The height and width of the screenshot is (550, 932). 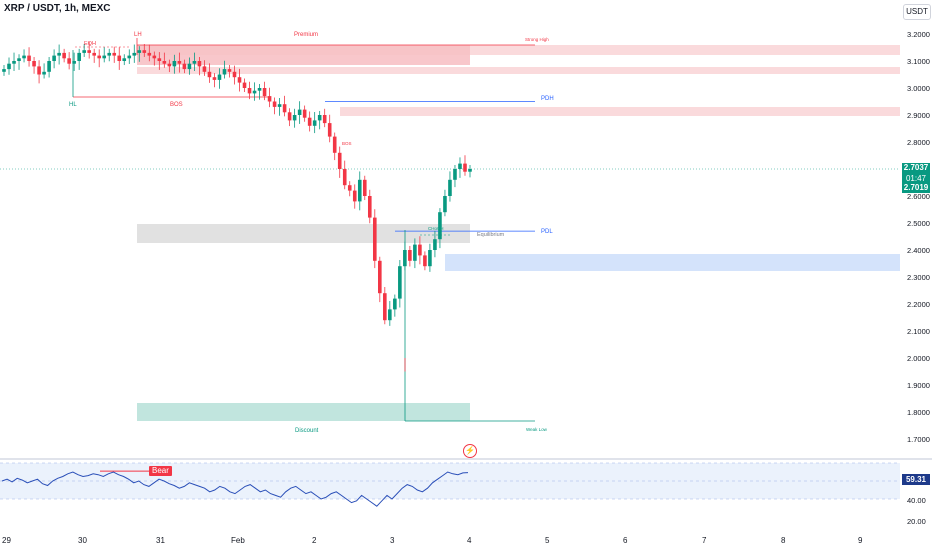 I want to click on last-price-tag: 2.7037, so click(x=916, y=168).